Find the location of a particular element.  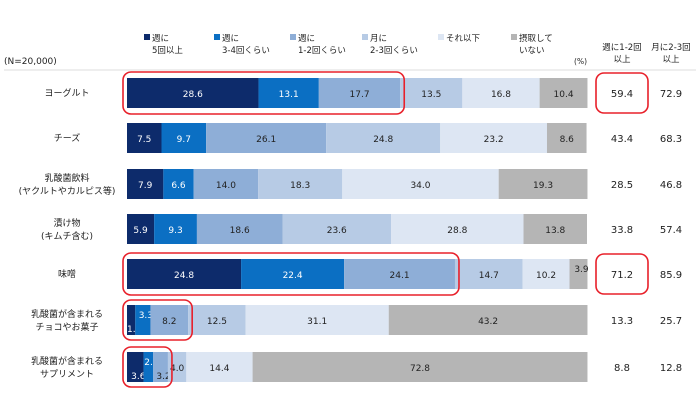

category-label-3-line2: (ヤクルトやカルピス等) is located at coordinates (67, 191).